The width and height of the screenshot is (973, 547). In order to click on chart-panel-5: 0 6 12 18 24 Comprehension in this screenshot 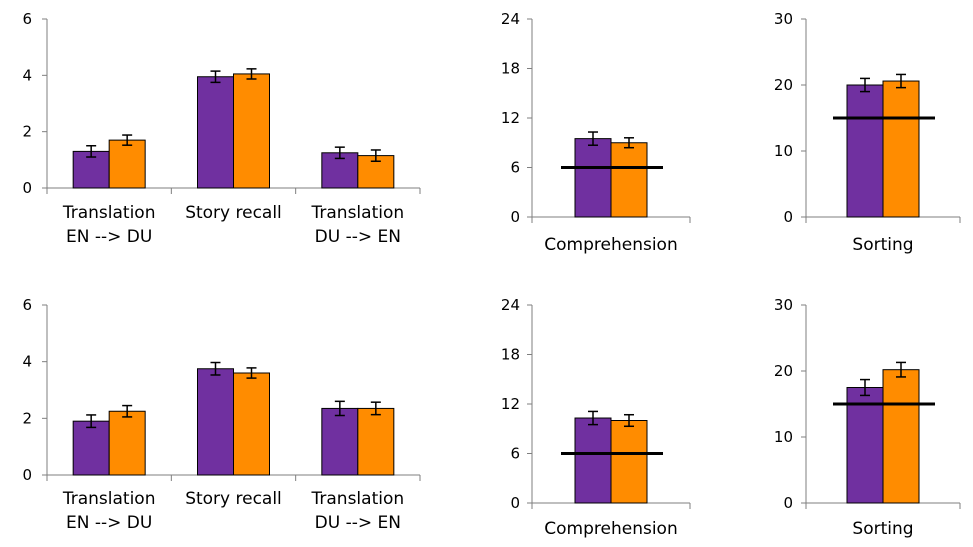, I will do `click(596, 417)`.